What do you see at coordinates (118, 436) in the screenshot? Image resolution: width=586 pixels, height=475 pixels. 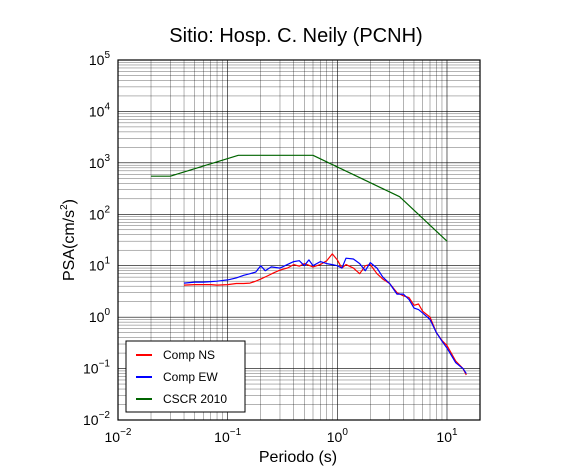 I see `x-tick-label: 10⁻²` at bounding box center [118, 436].